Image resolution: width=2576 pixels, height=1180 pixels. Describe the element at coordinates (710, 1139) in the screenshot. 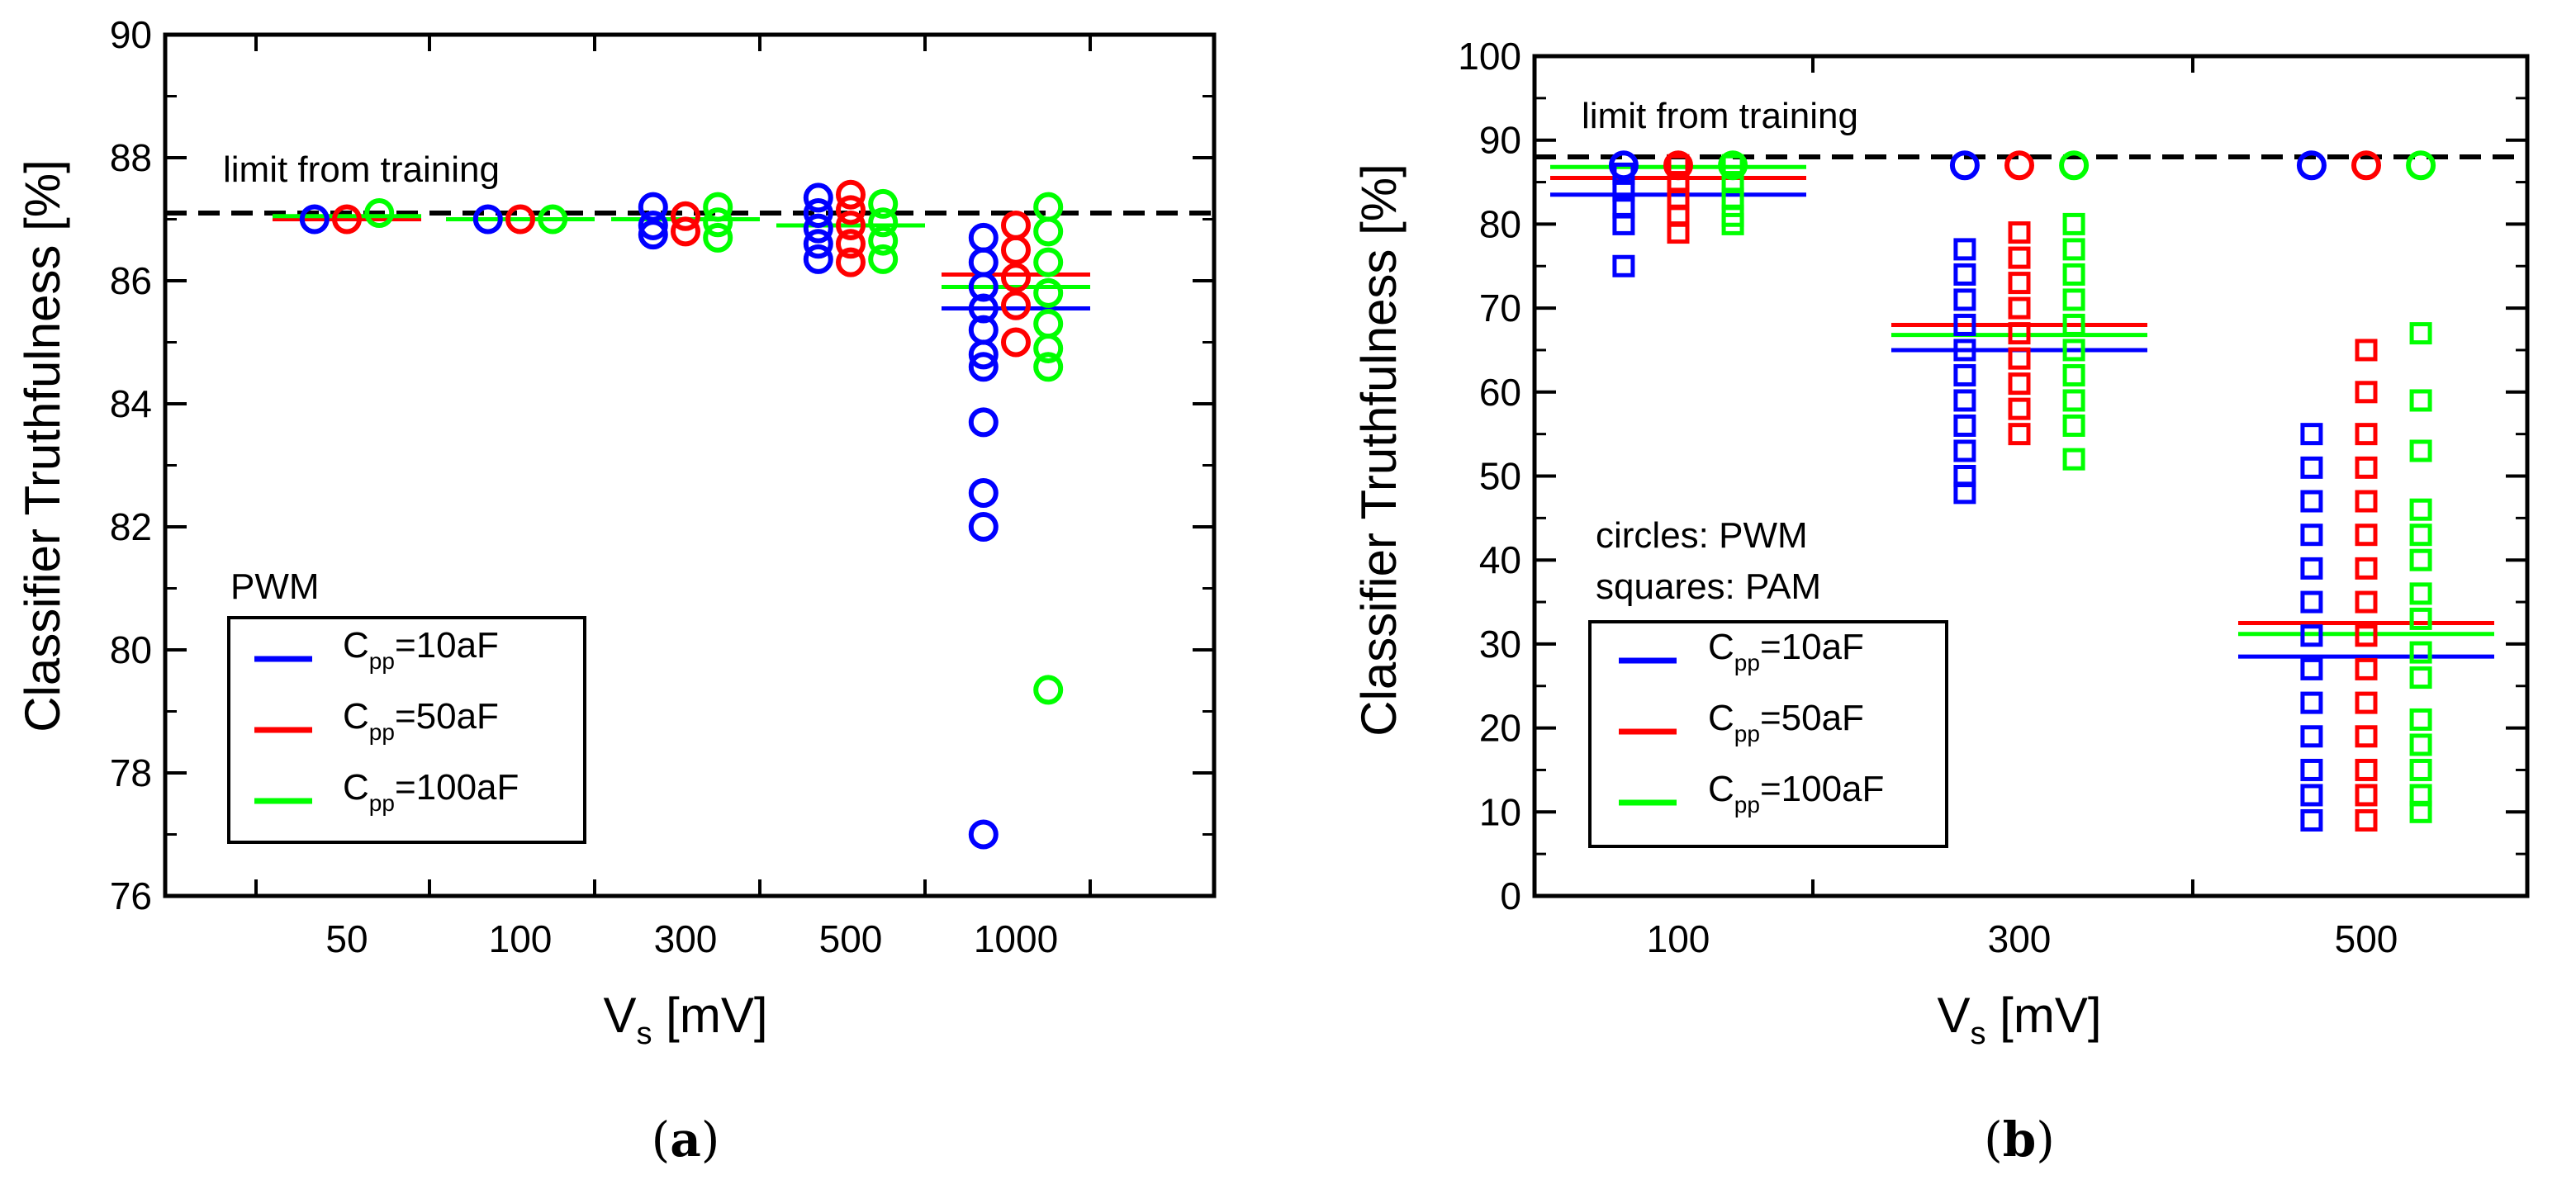

I see `panel-a-caption-close: )` at that location.